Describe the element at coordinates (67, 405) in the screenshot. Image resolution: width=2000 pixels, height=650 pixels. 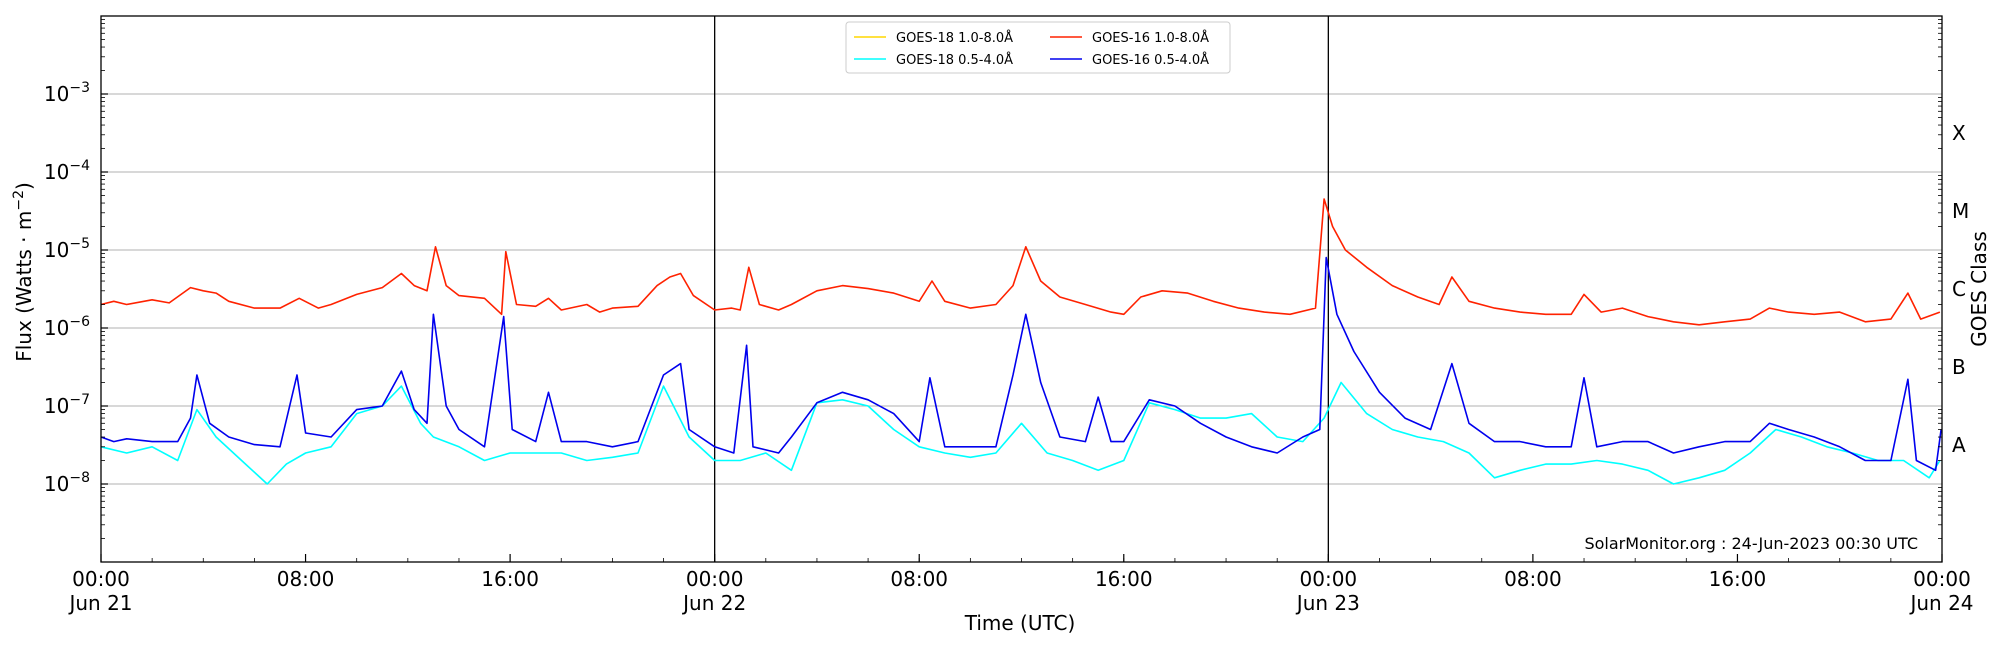
I see `y-tick-label: 10⁻⁷` at that location.